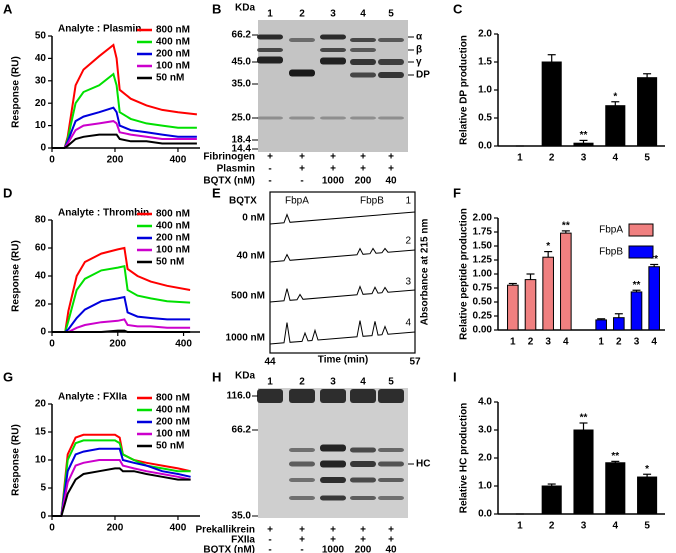  Describe the element at coordinates (8, 376) in the screenshot. I see `panel-letter: G` at that location.